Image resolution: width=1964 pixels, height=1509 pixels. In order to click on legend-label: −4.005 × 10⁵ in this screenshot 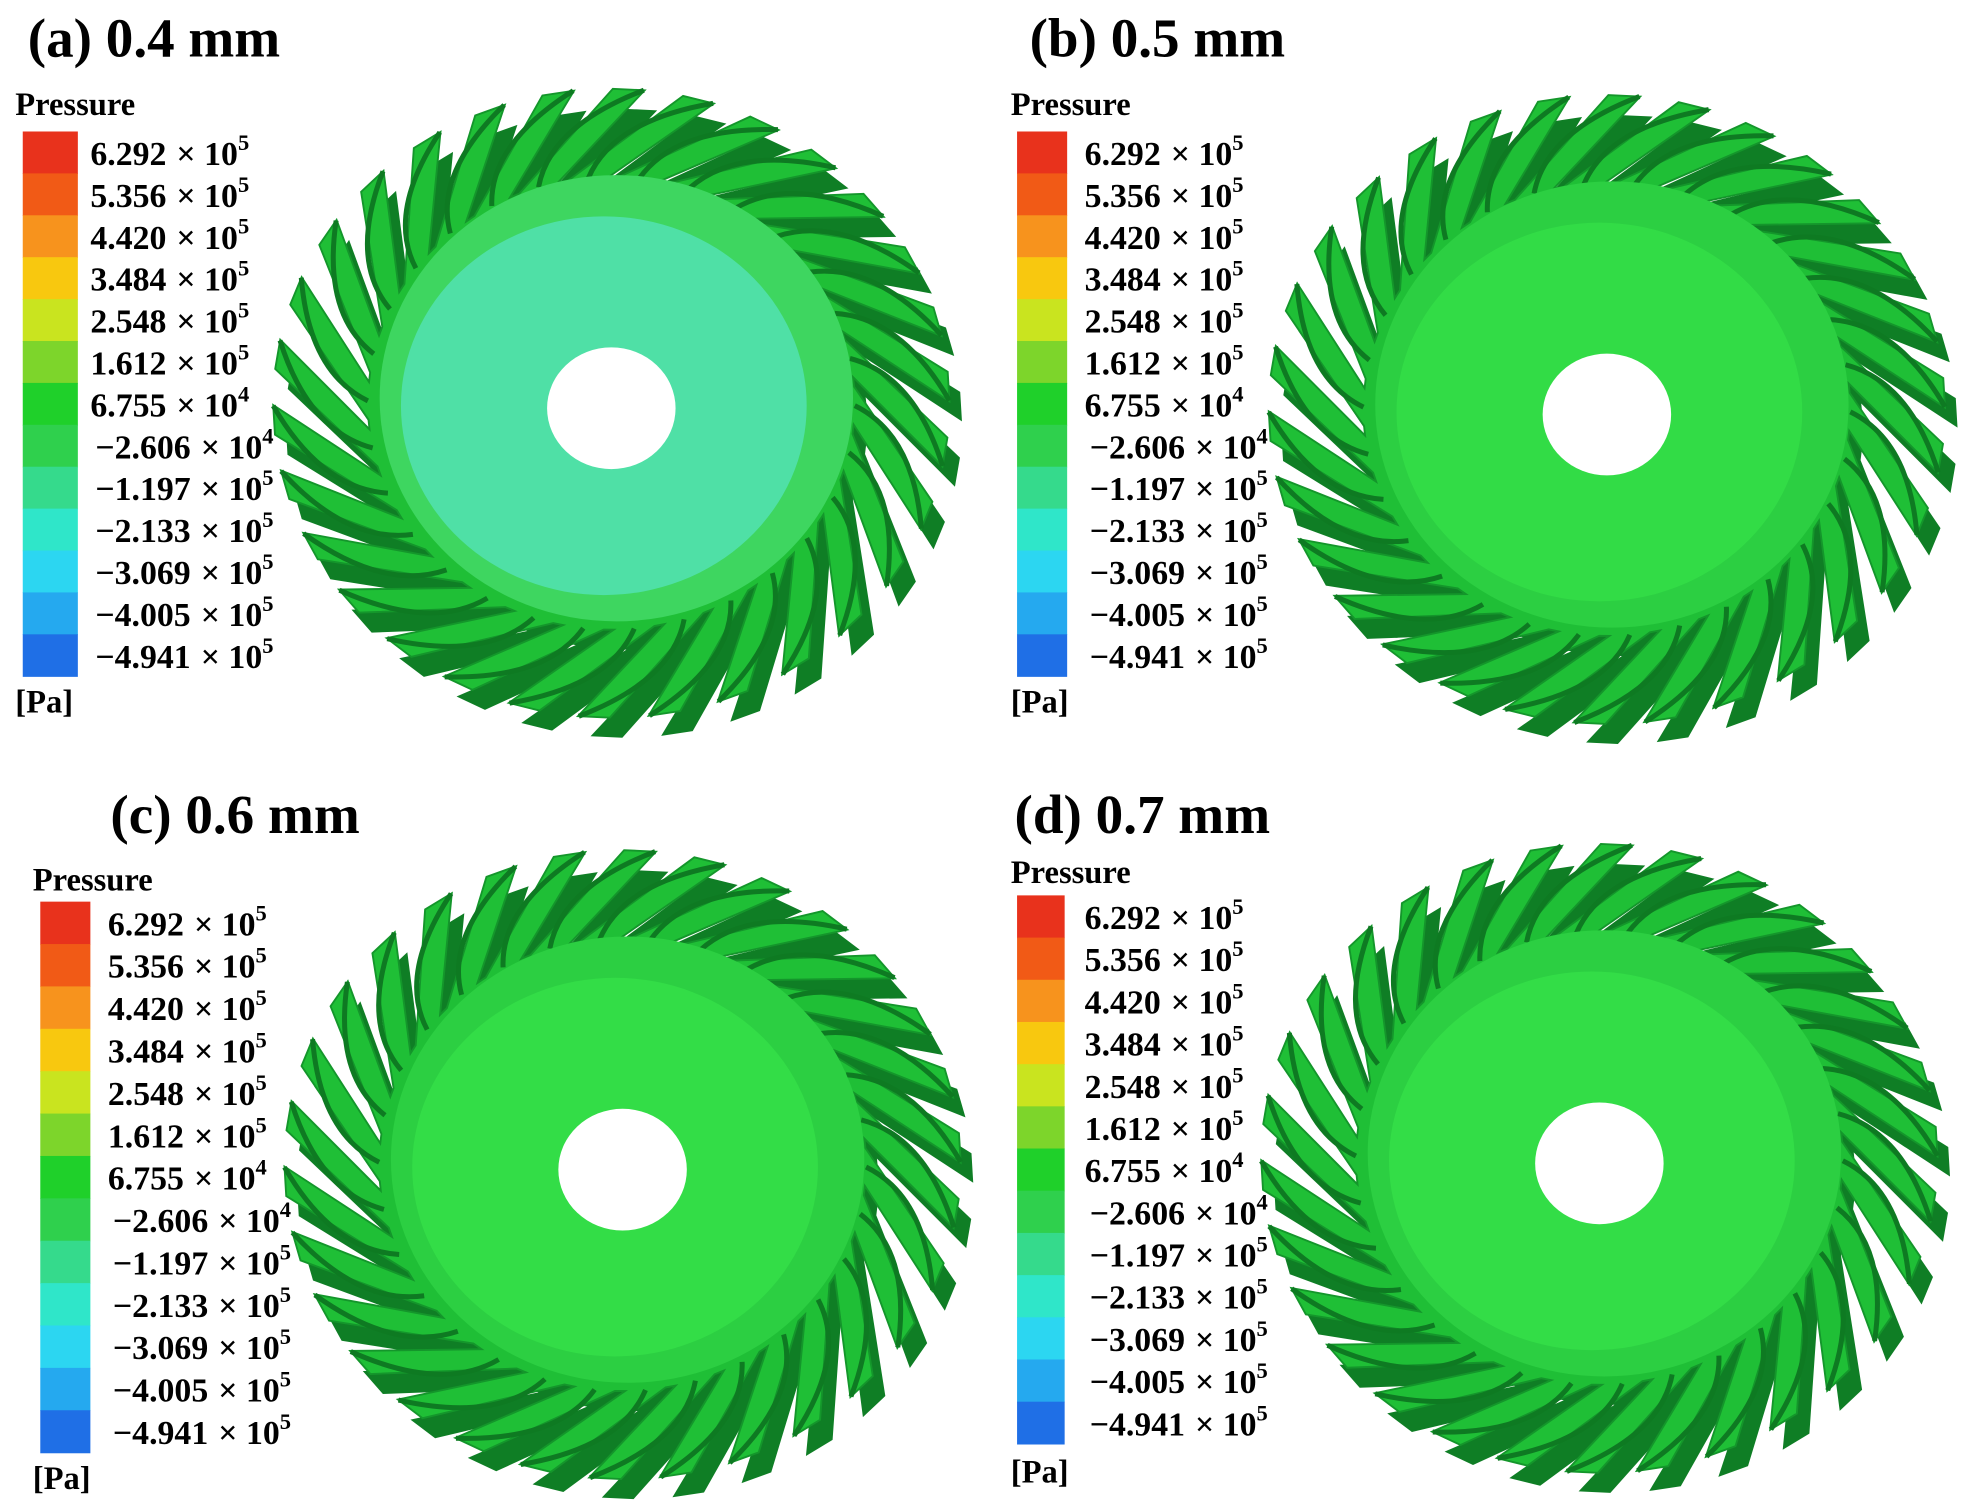, I will do `click(184, 612)`.